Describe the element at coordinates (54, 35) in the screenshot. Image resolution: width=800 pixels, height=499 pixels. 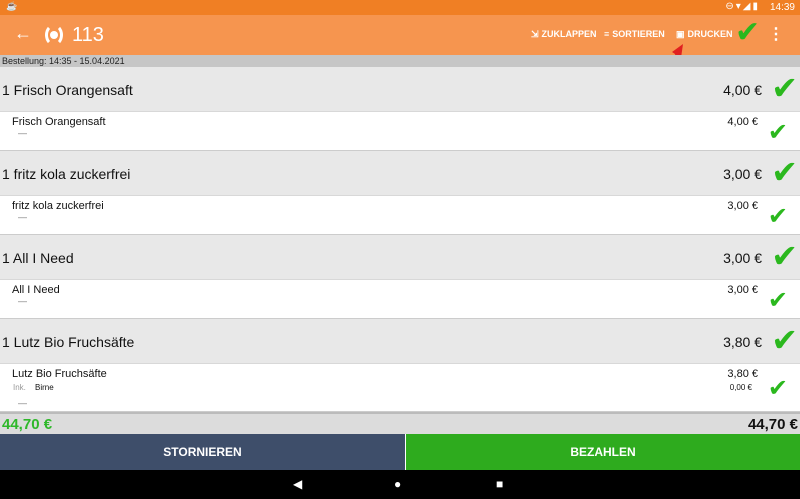
I see `table-logo-icon` at that location.